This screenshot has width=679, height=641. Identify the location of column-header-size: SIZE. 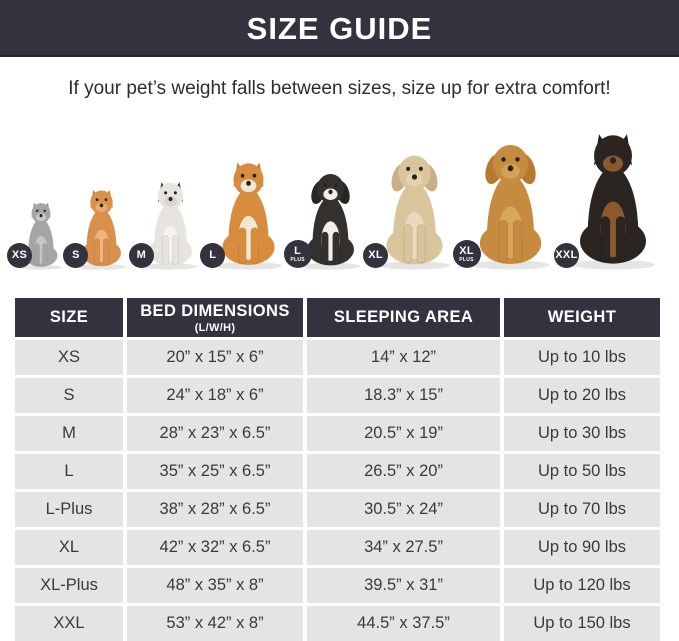
(69, 317).